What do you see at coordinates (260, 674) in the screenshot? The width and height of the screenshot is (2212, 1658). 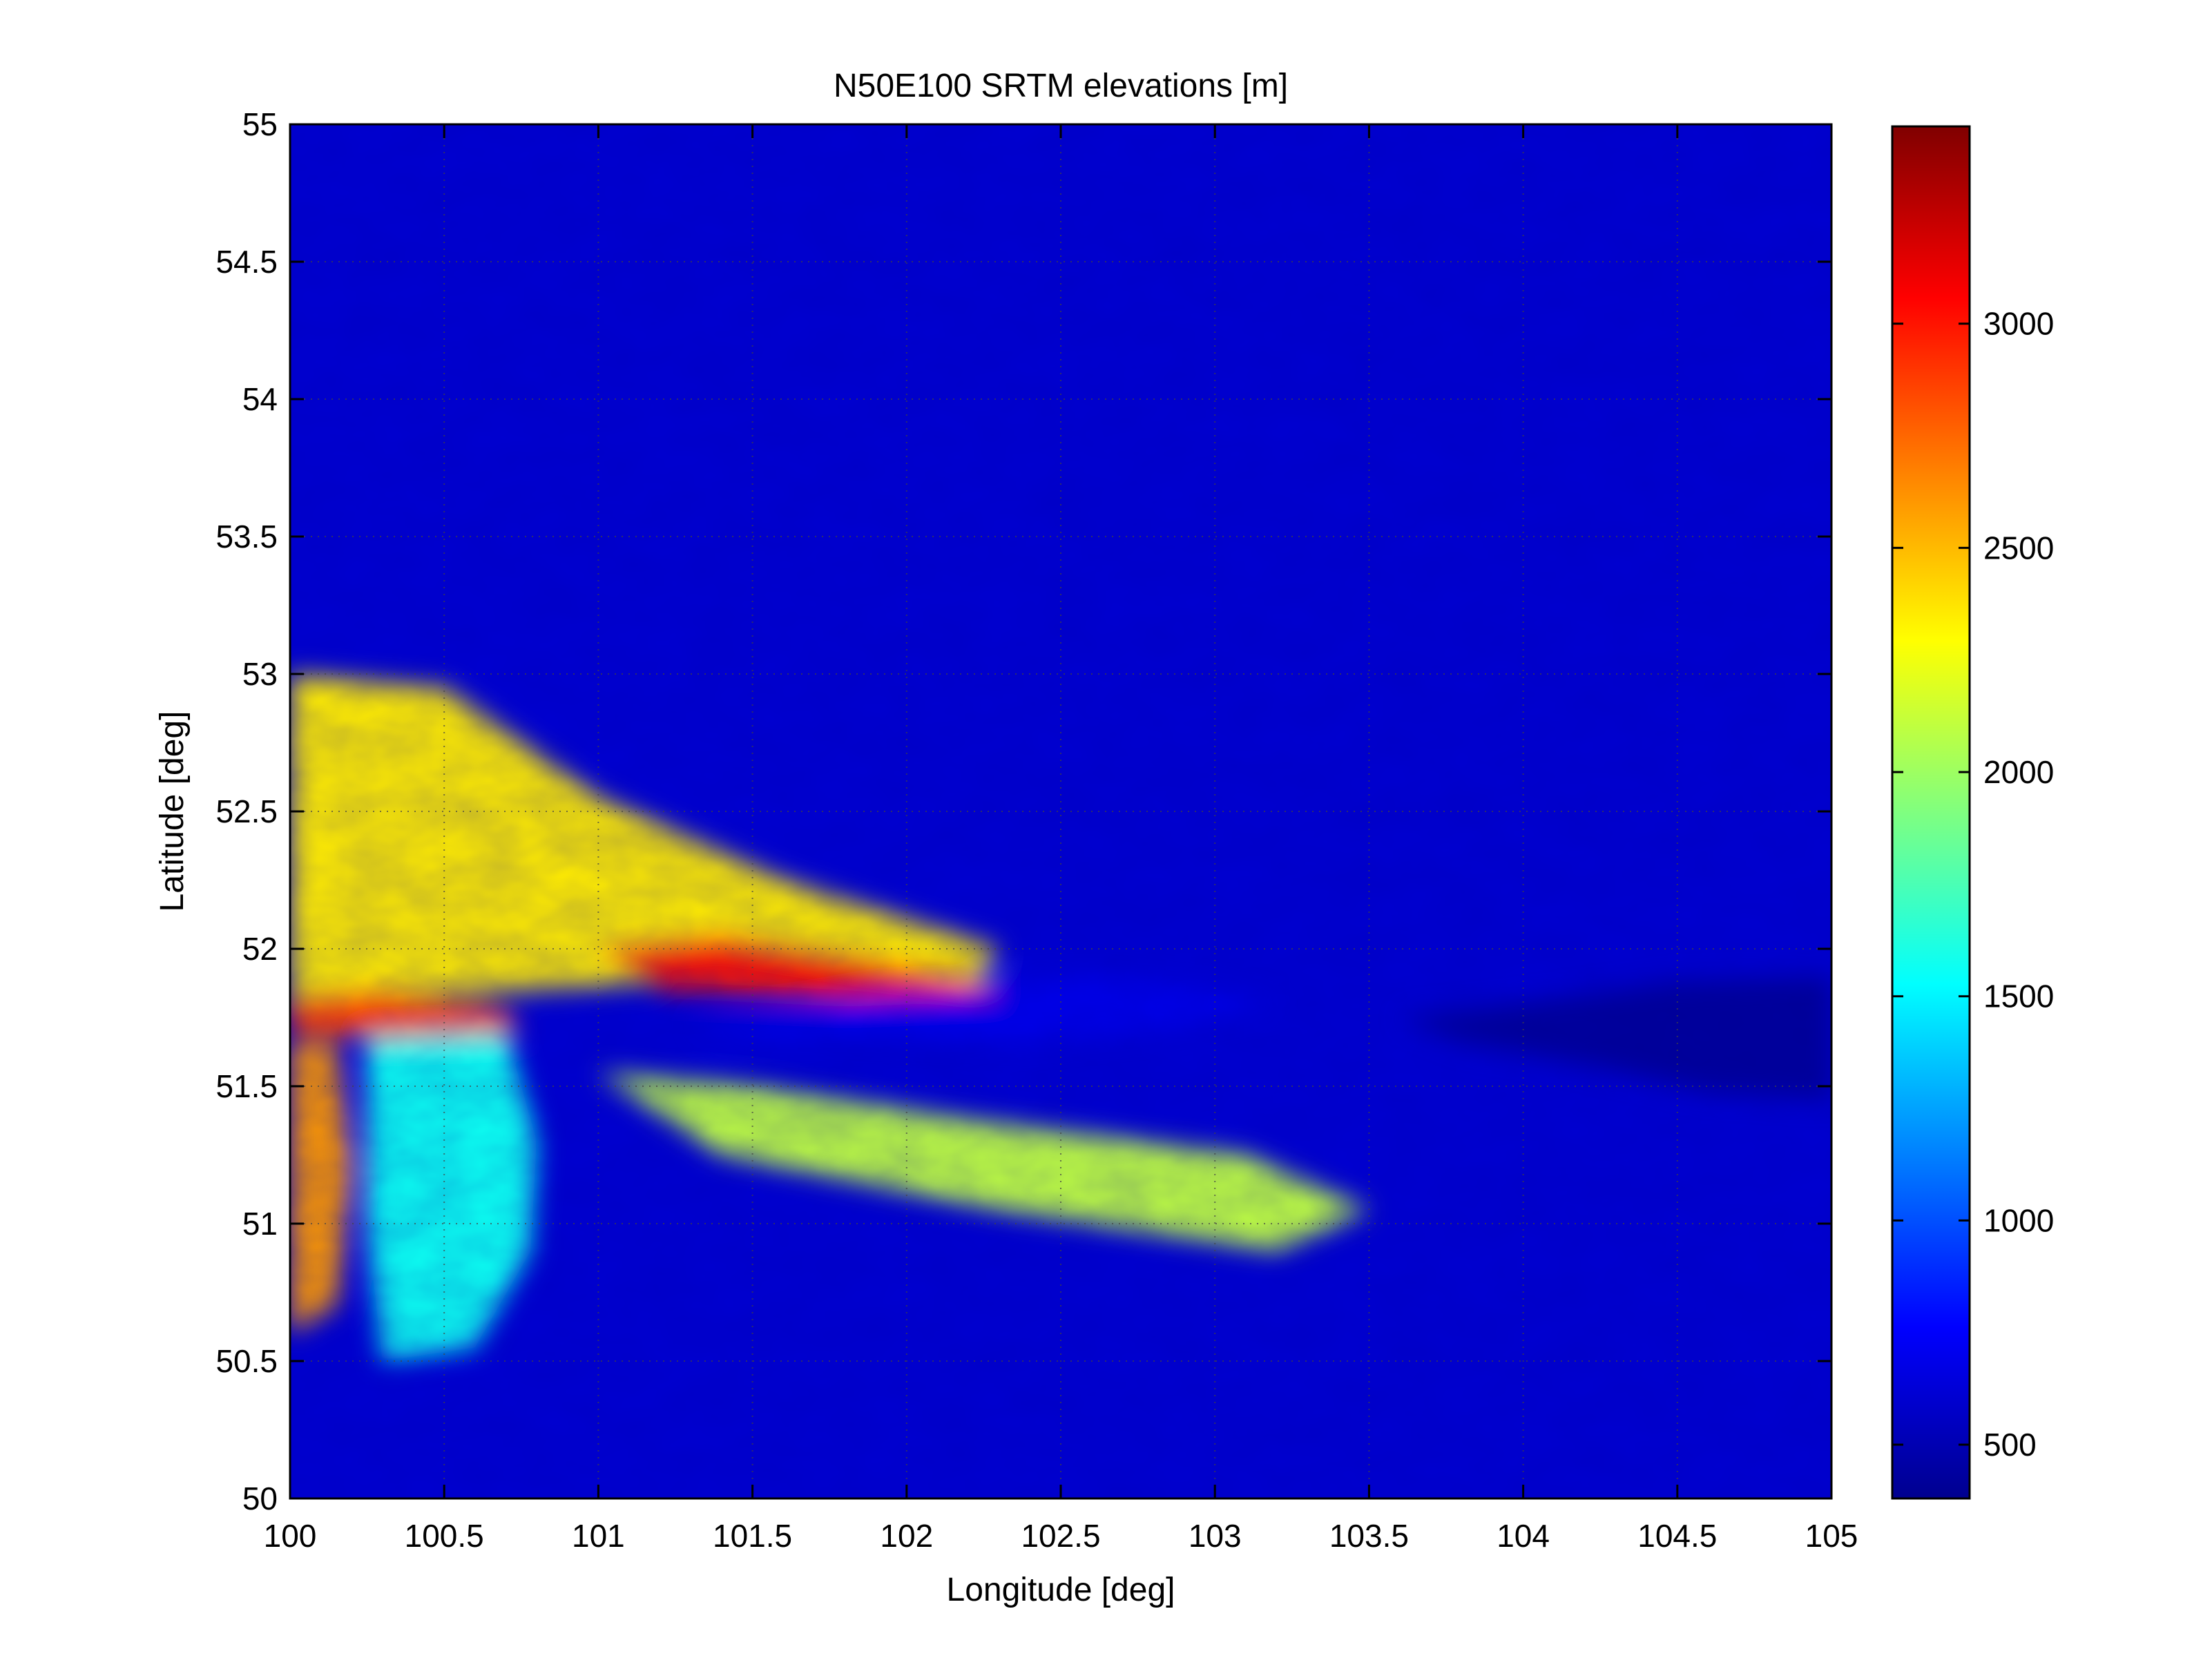 I see `y-tick-label: 53` at bounding box center [260, 674].